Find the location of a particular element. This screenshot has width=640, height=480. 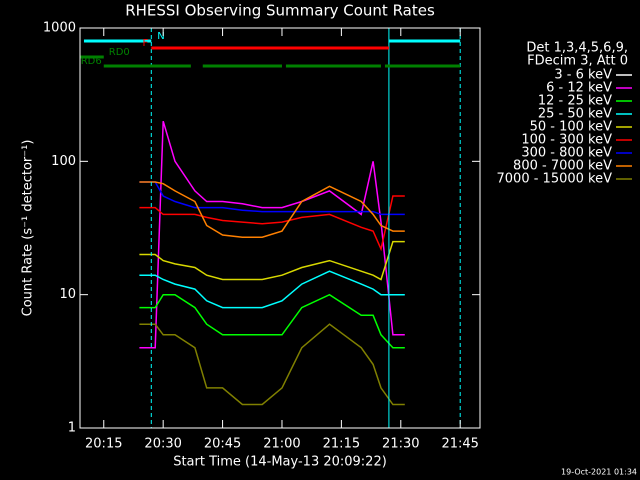

flag-label: RD0 is located at coordinates (119, 52).